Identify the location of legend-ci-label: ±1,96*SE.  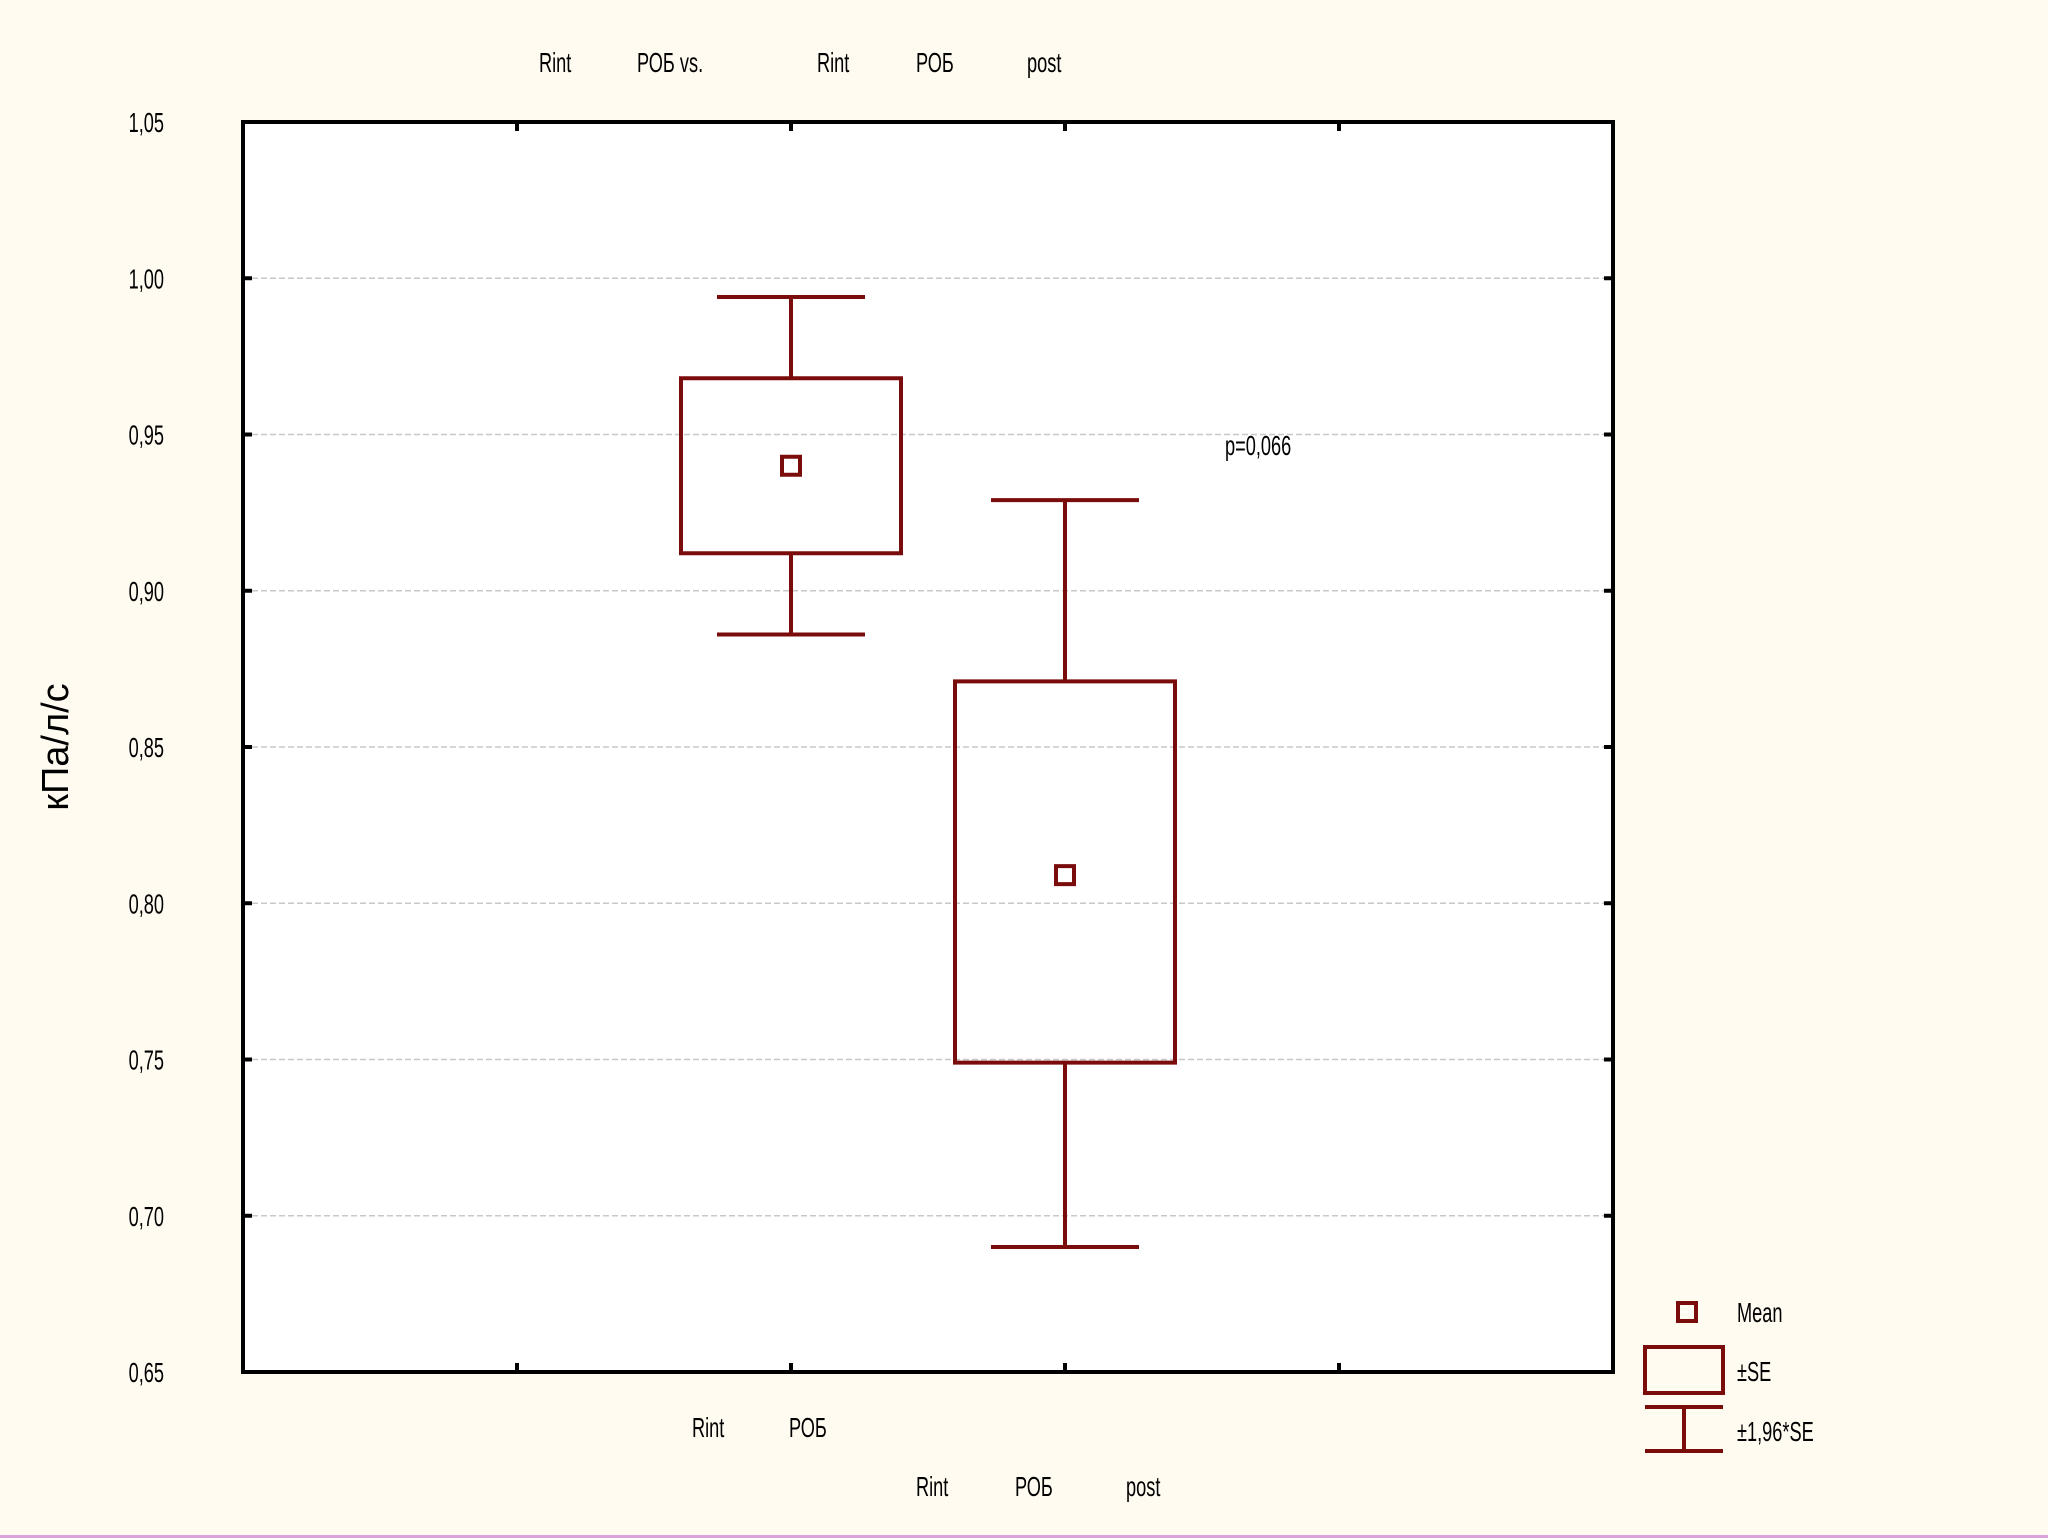
(1775, 1432).